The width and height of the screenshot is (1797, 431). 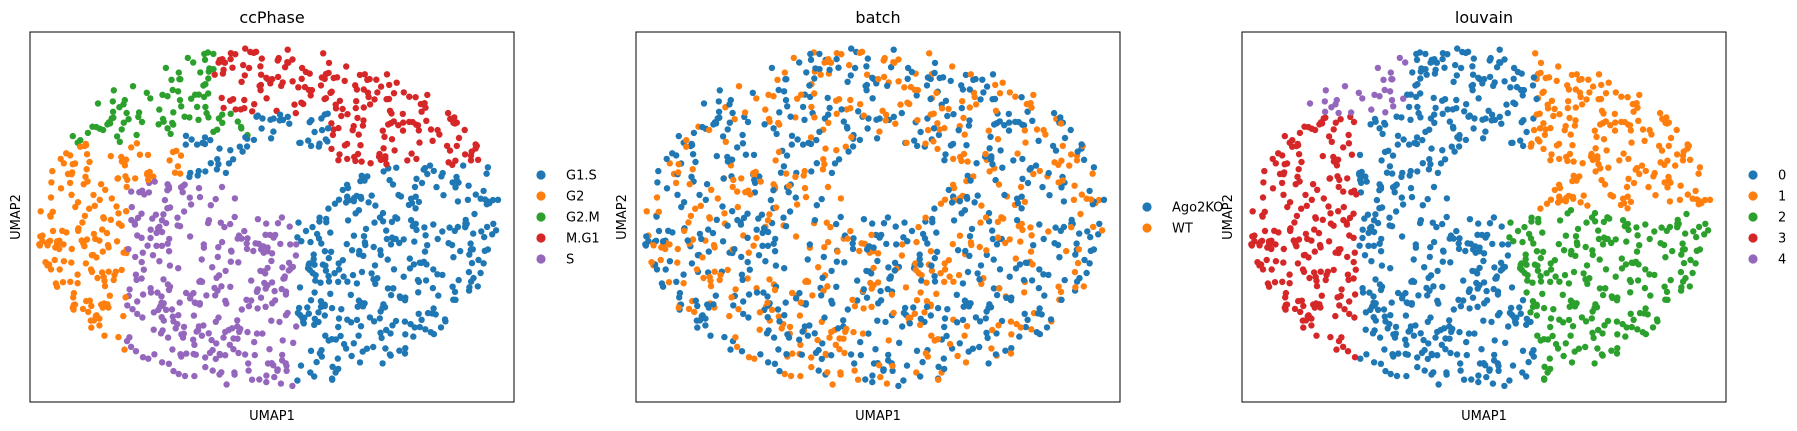 What do you see at coordinates (581, 176) in the screenshot?
I see `legend-label: G1.S` at bounding box center [581, 176].